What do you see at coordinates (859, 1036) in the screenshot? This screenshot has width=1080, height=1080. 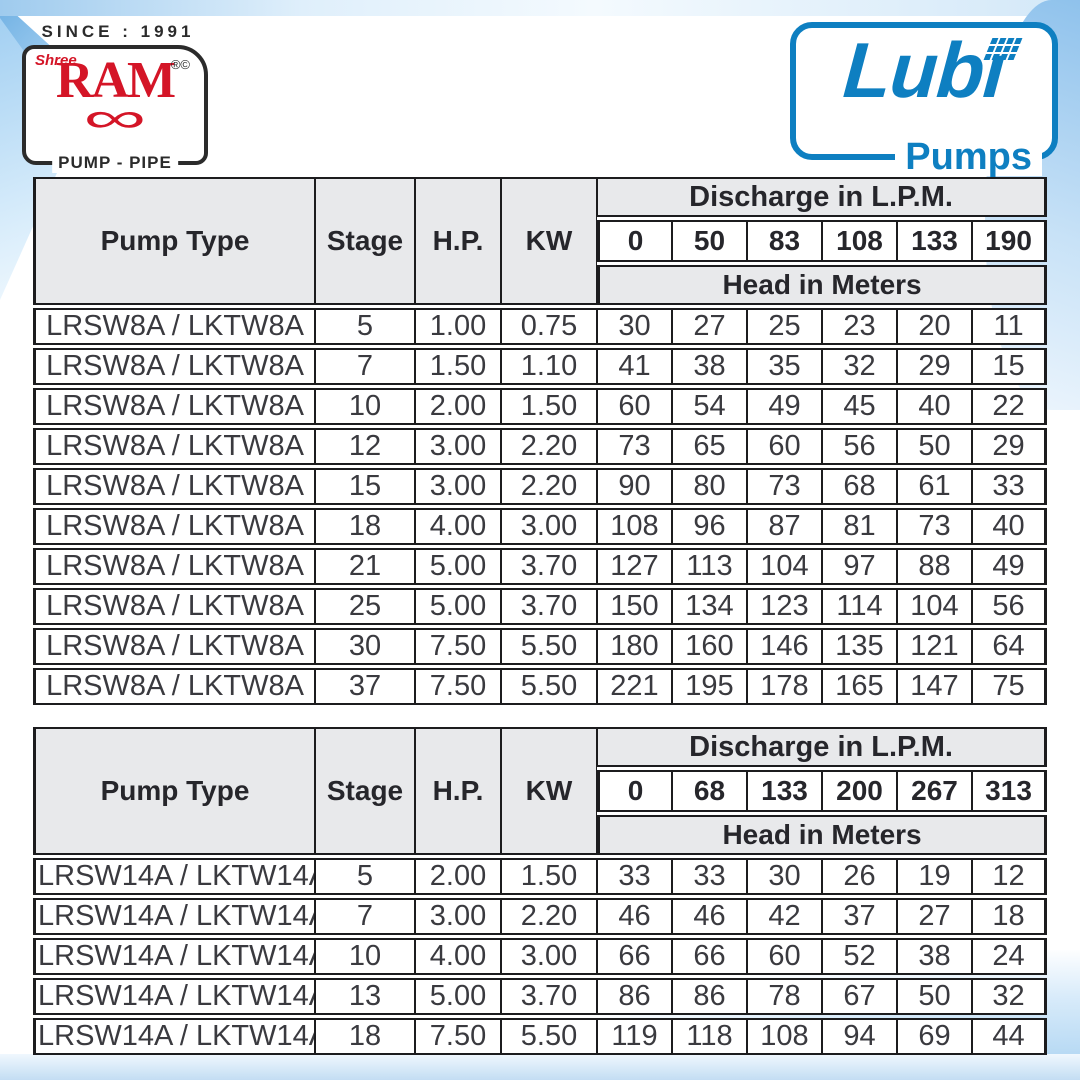 I see `head-value-cell: 94` at bounding box center [859, 1036].